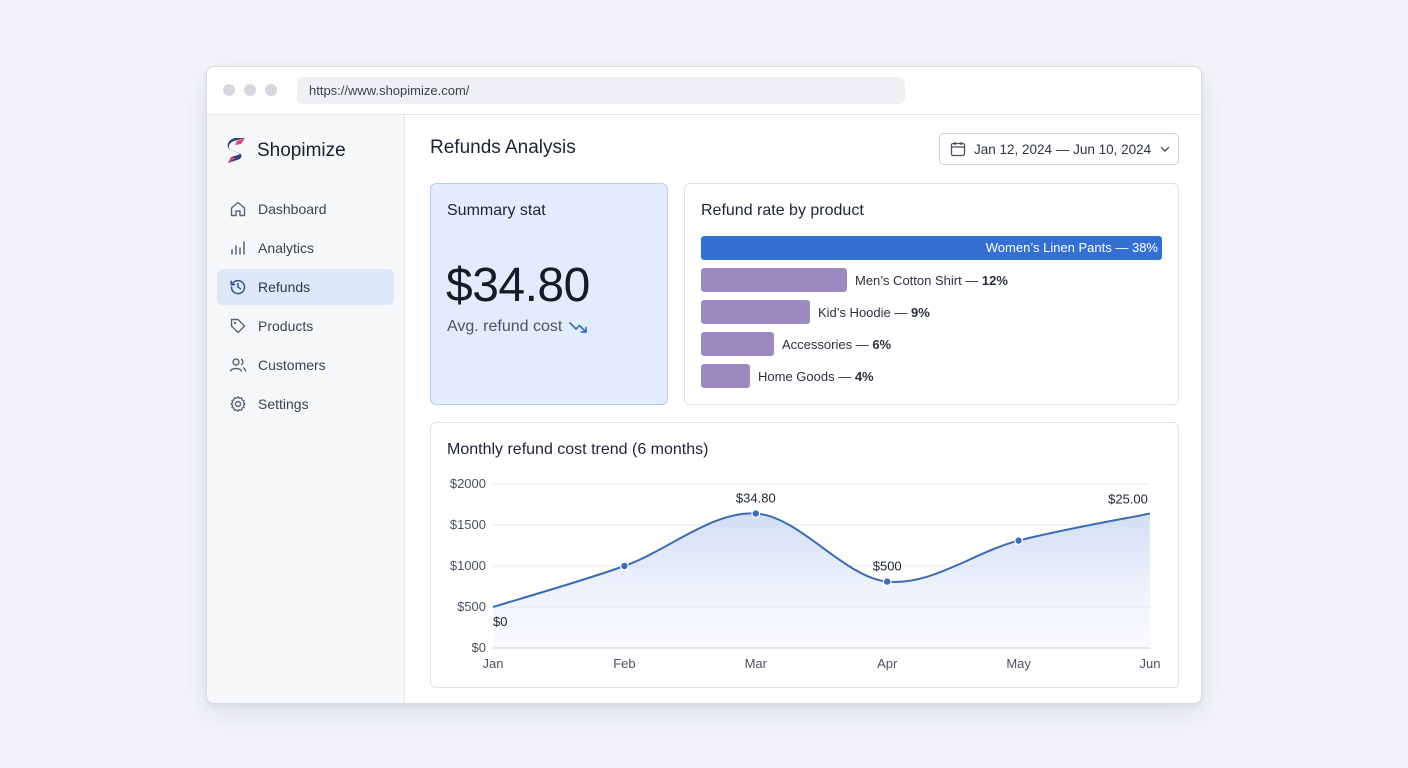 This screenshot has height=768, width=1408. Describe the element at coordinates (229, 90) in the screenshot. I see `window-close-dot` at that location.